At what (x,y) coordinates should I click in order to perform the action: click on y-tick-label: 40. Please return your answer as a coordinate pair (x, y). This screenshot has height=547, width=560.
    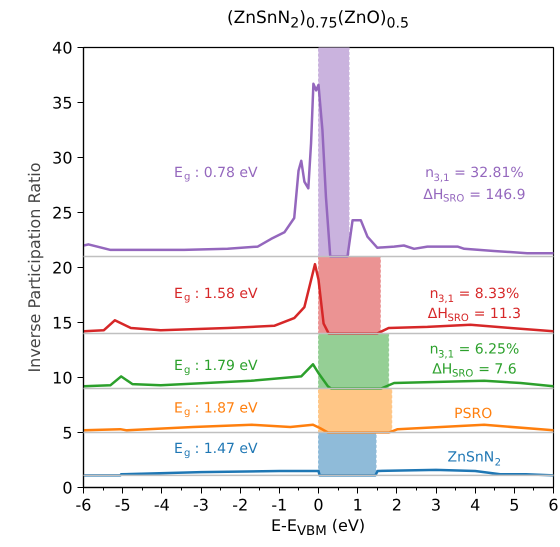
    Looking at the image, I should click on (62, 48).